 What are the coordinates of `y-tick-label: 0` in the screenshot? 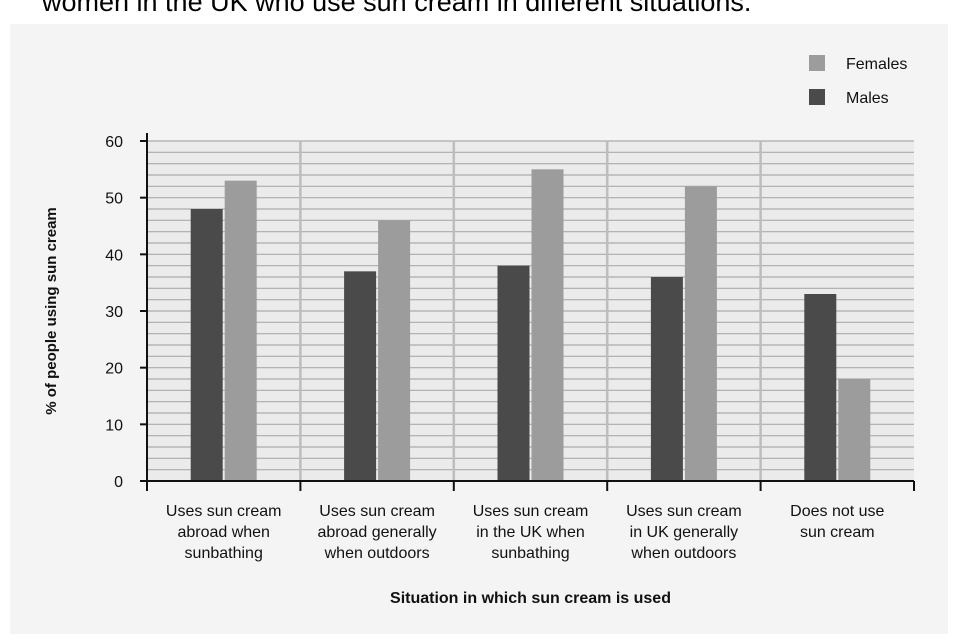 It's located at (118, 482).